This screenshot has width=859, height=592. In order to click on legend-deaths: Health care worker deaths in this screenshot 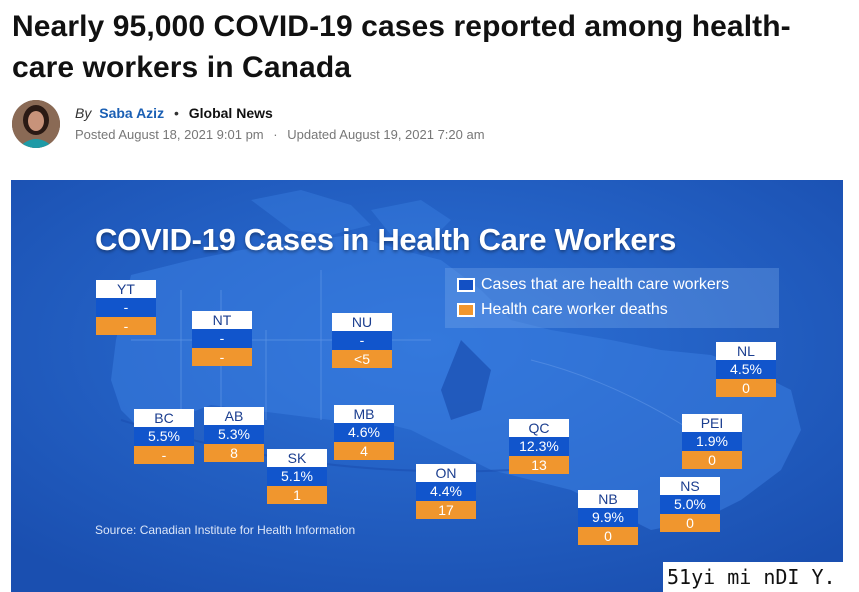, I will do `click(562, 310)`.